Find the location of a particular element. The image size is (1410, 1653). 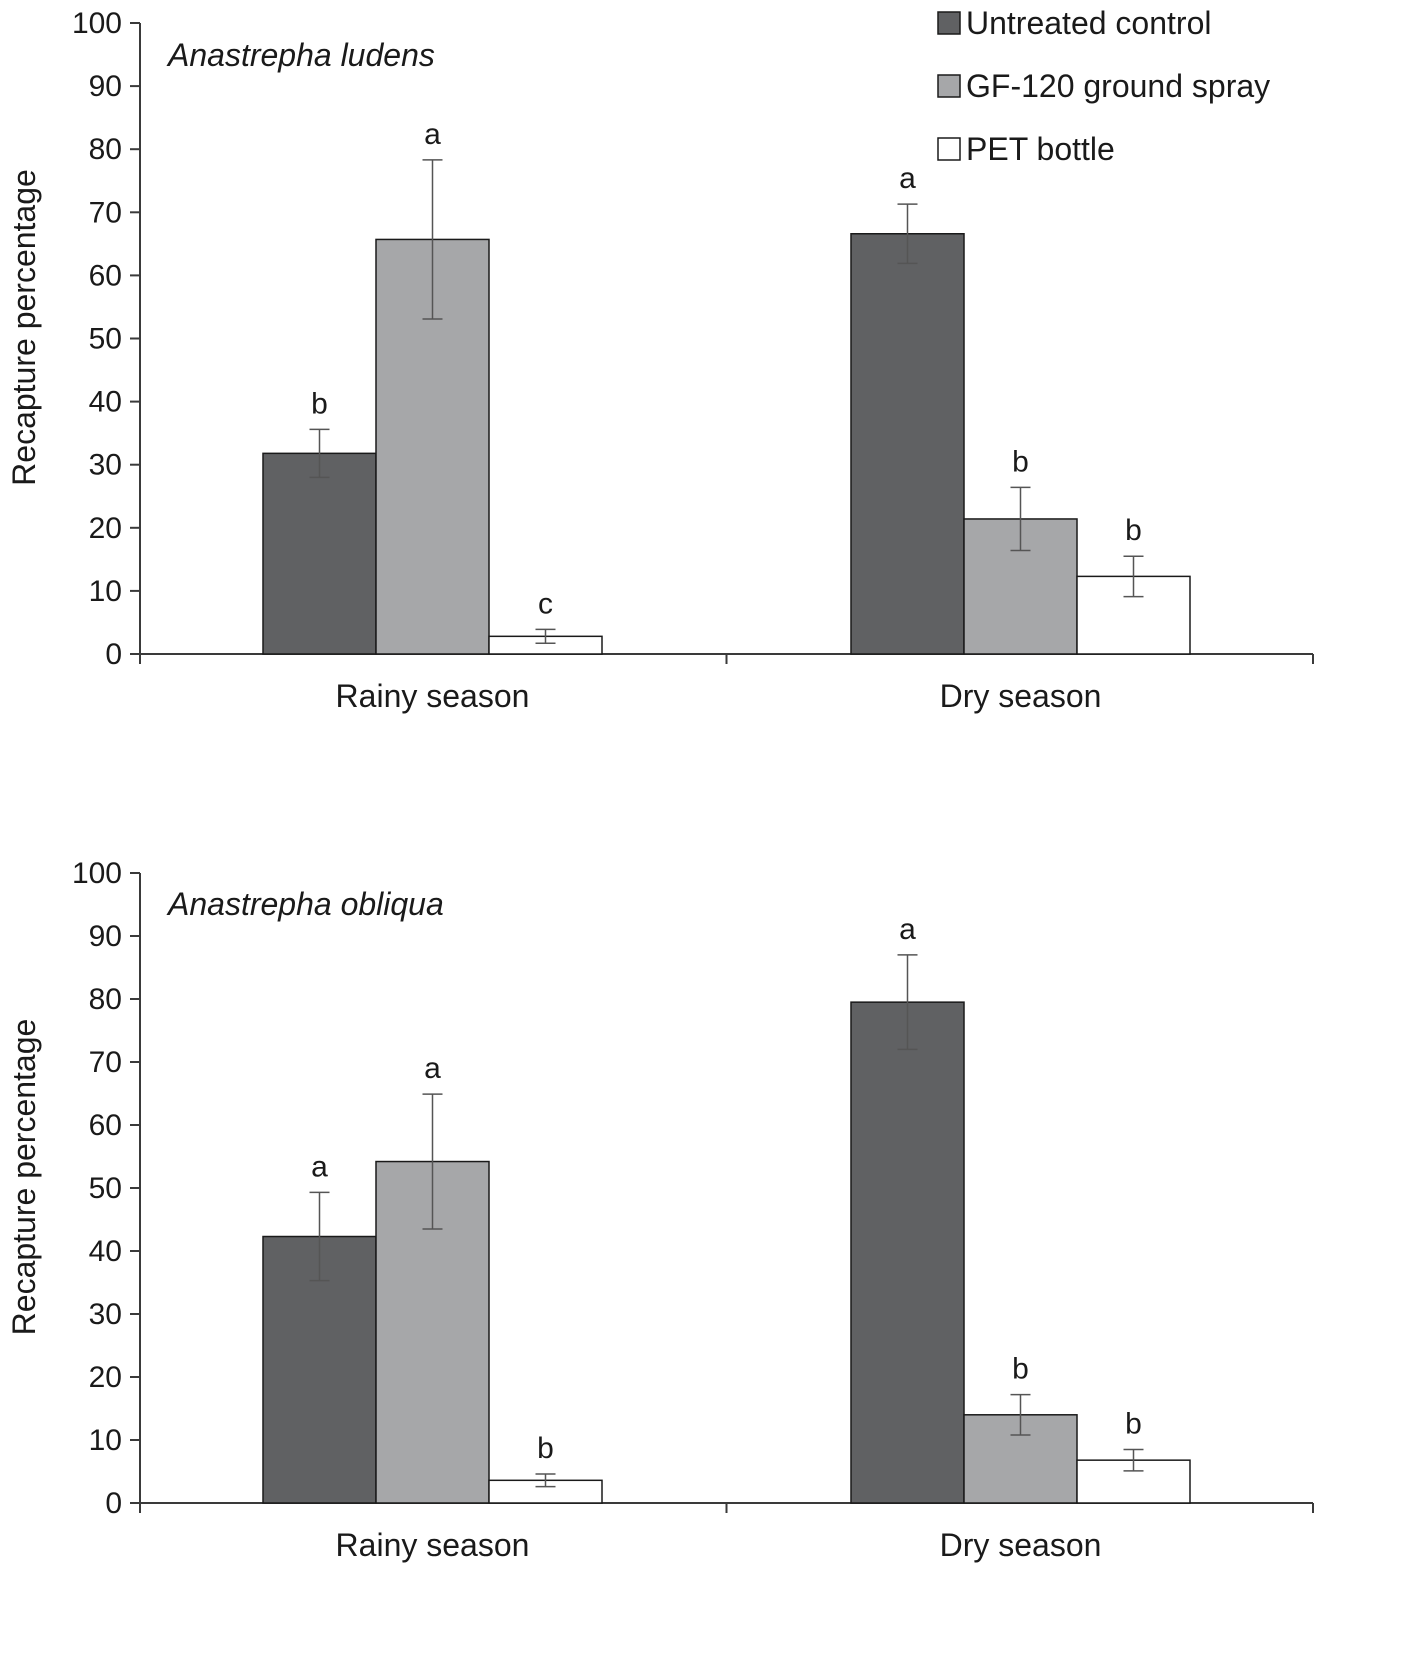

panel-title: Anastrepha ludens is located at coordinates (300, 55).